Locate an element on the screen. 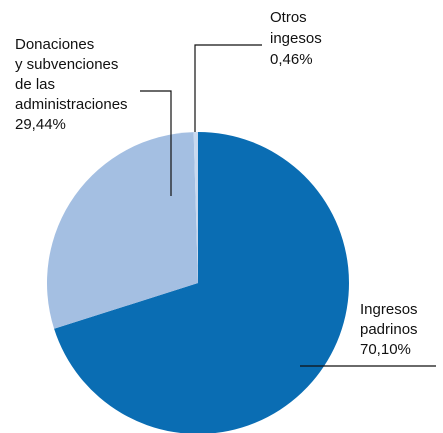 This screenshot has width=443, height=433. value-label: 70,10% is located at coordinates (385, 349).